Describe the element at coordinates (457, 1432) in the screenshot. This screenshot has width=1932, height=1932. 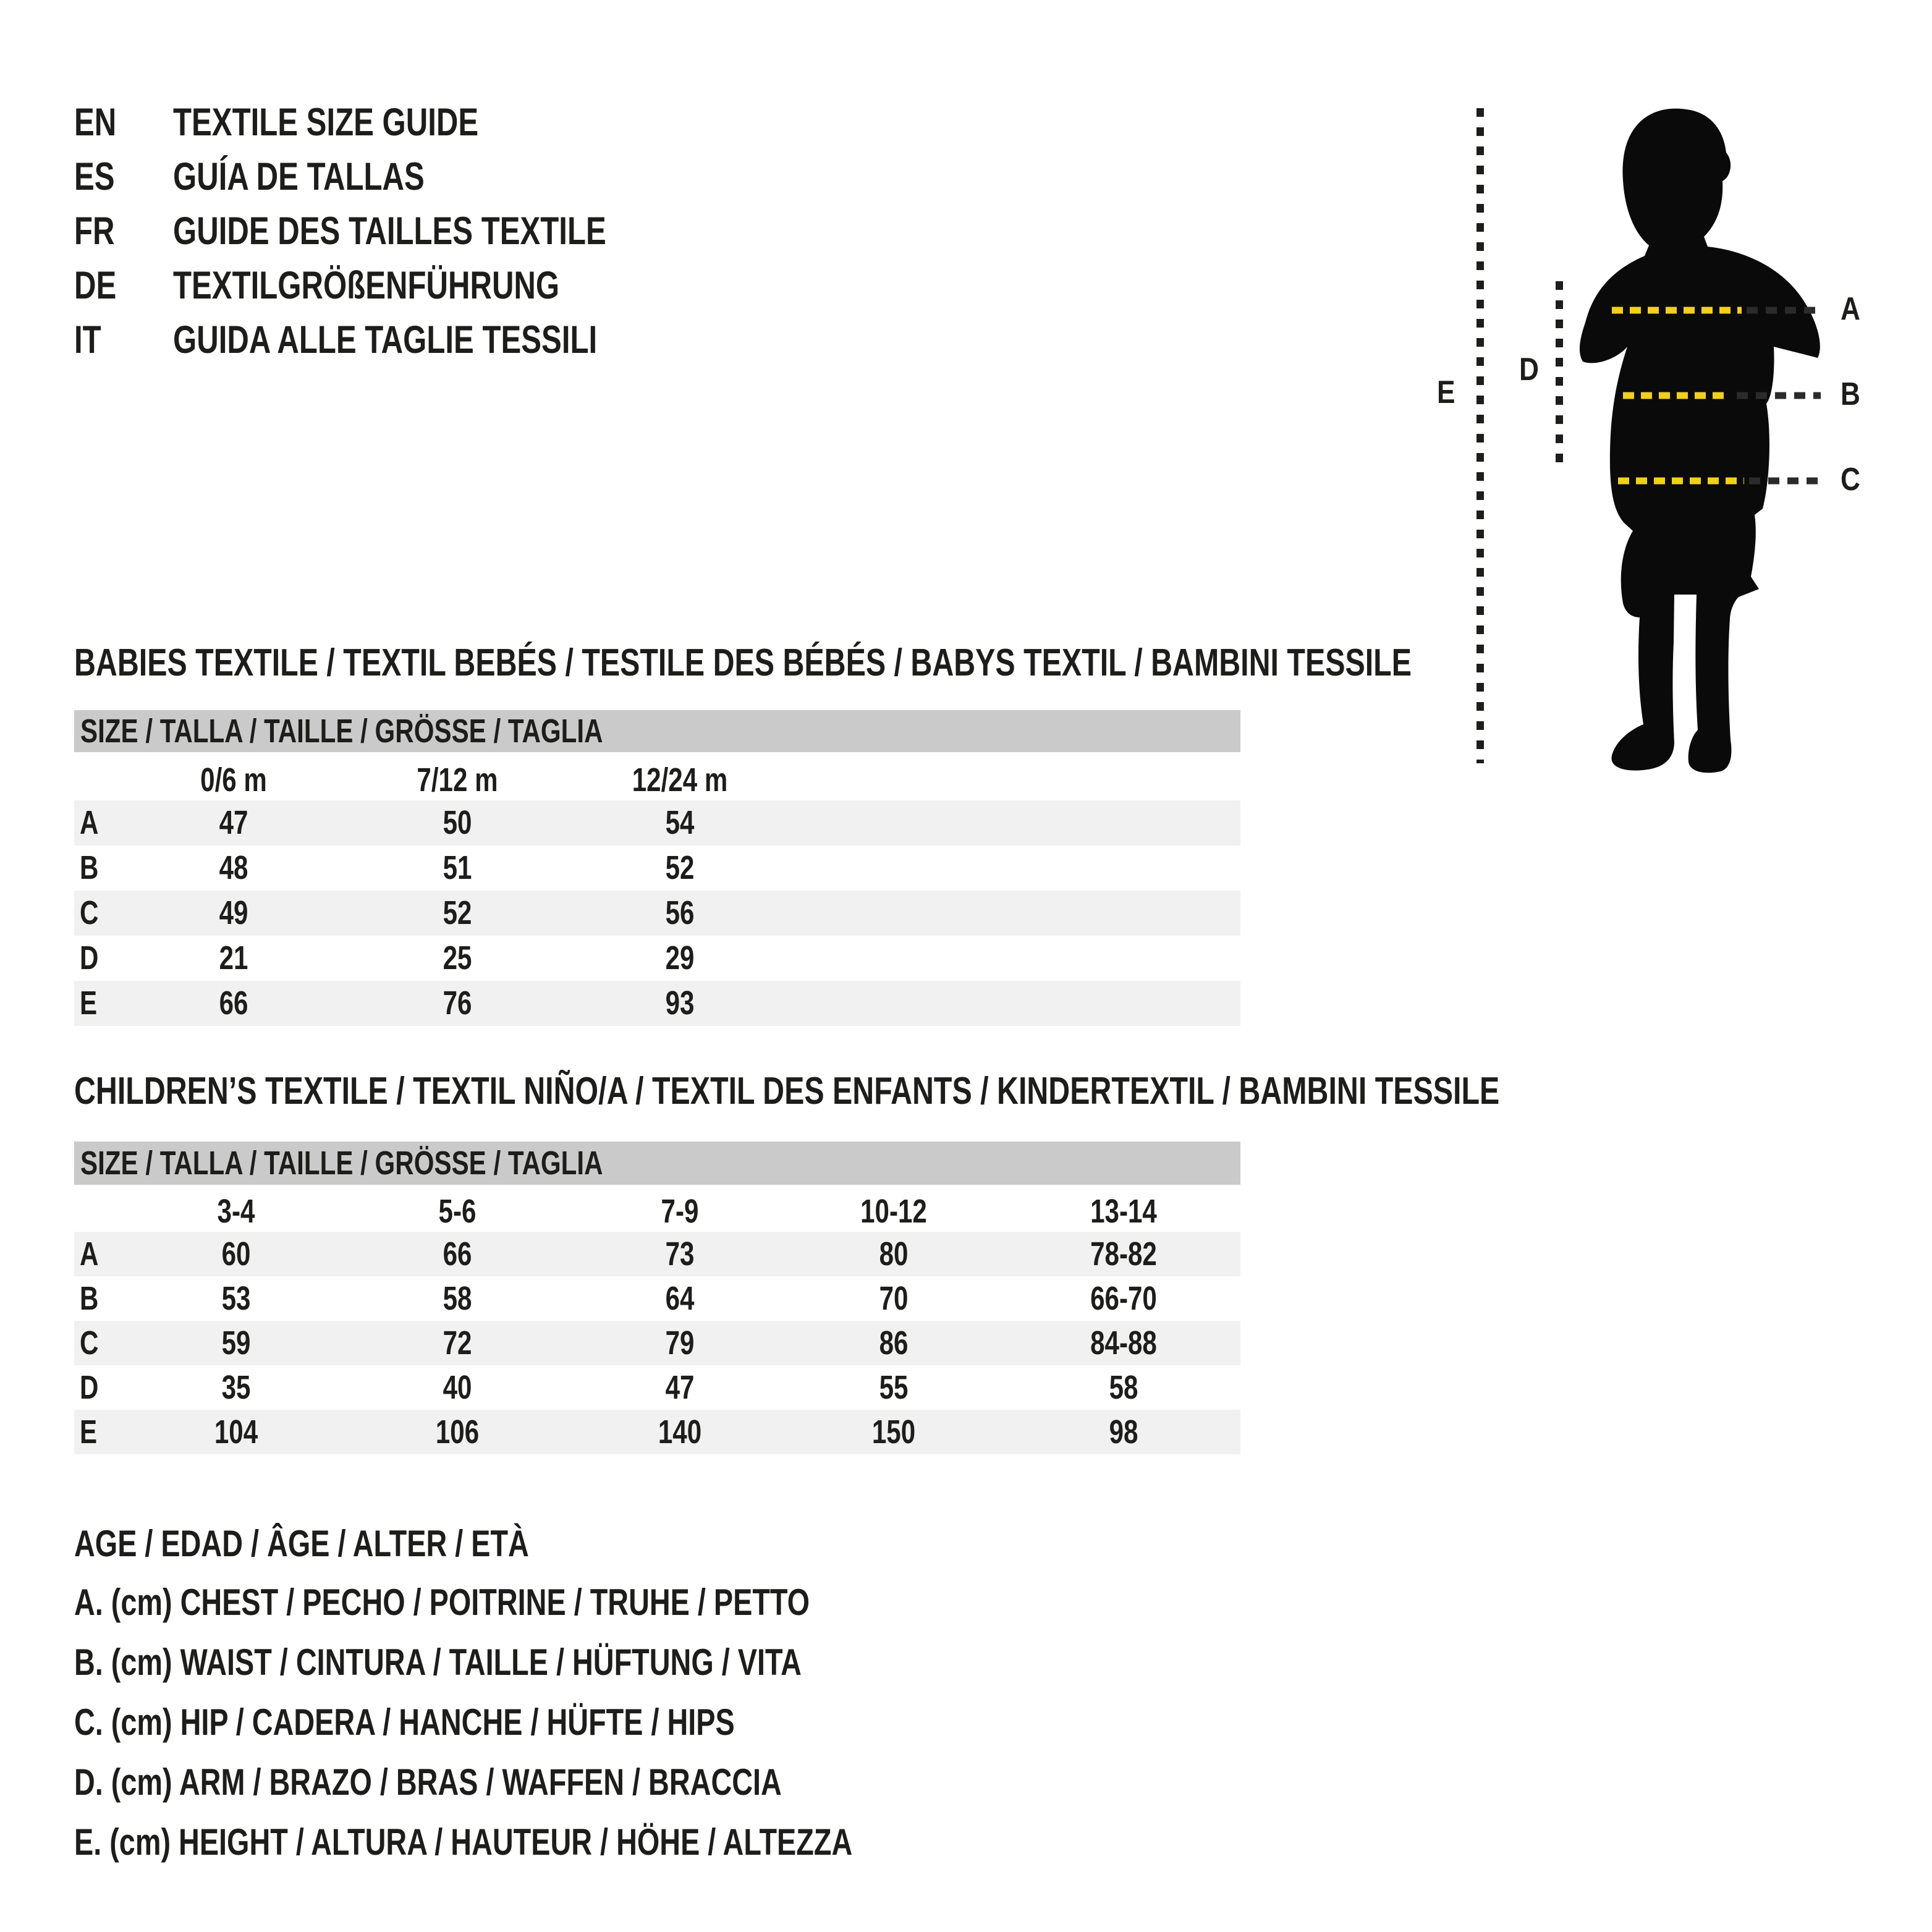
I see `table-cell: 106` at that location.